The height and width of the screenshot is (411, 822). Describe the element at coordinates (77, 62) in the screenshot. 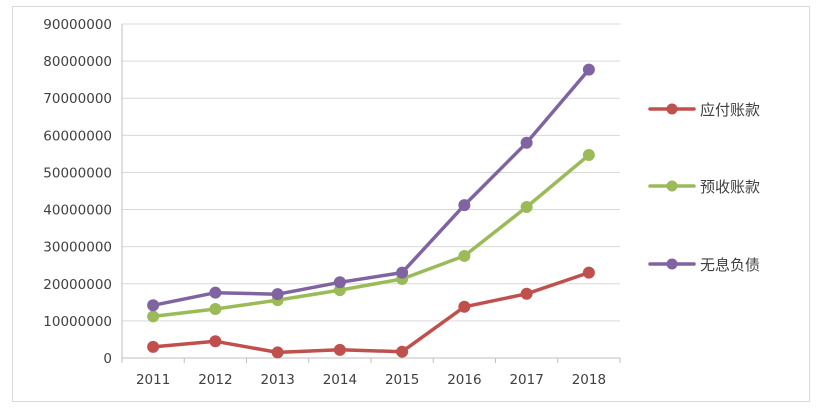

I see `y-tick-label: 80000000` at that location.